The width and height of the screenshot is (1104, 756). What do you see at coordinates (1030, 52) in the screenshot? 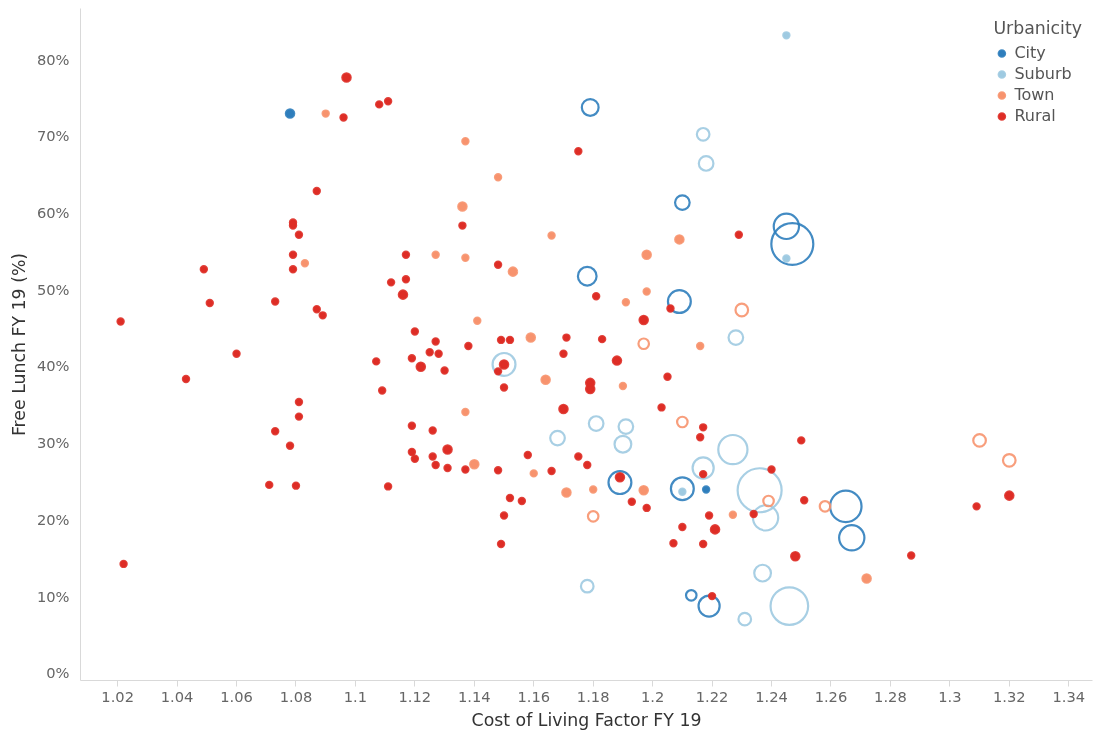
I see `legend-label: City` at bounding box center [1030, 52].